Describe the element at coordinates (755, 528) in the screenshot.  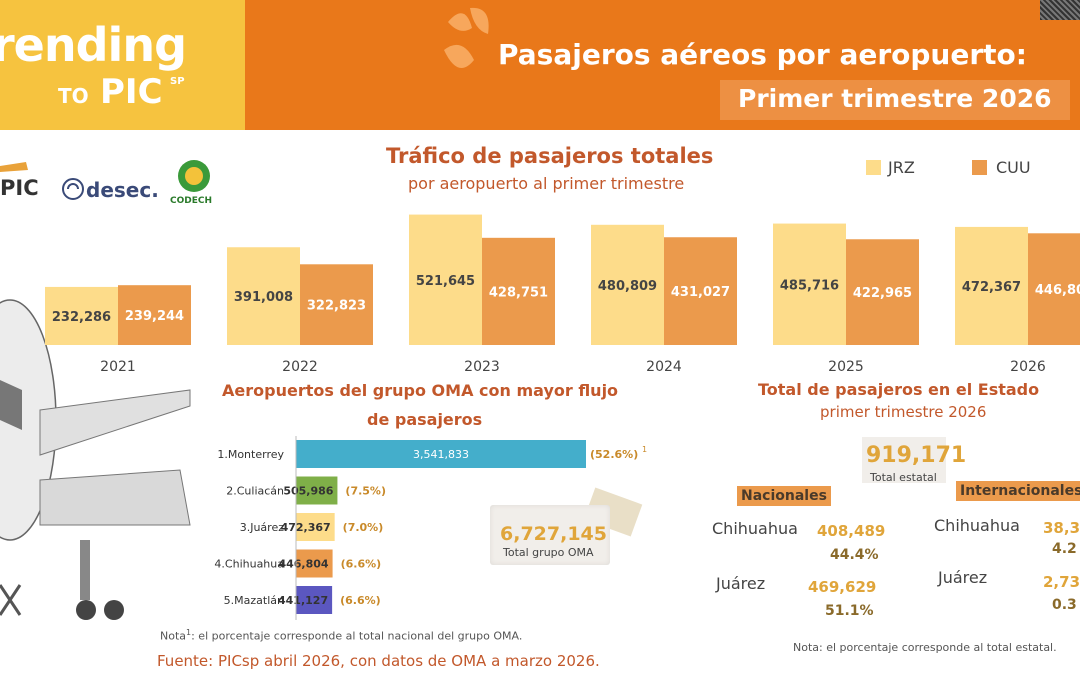
I see `nacionales-chihuahua-name: Chihuahua` at that location.